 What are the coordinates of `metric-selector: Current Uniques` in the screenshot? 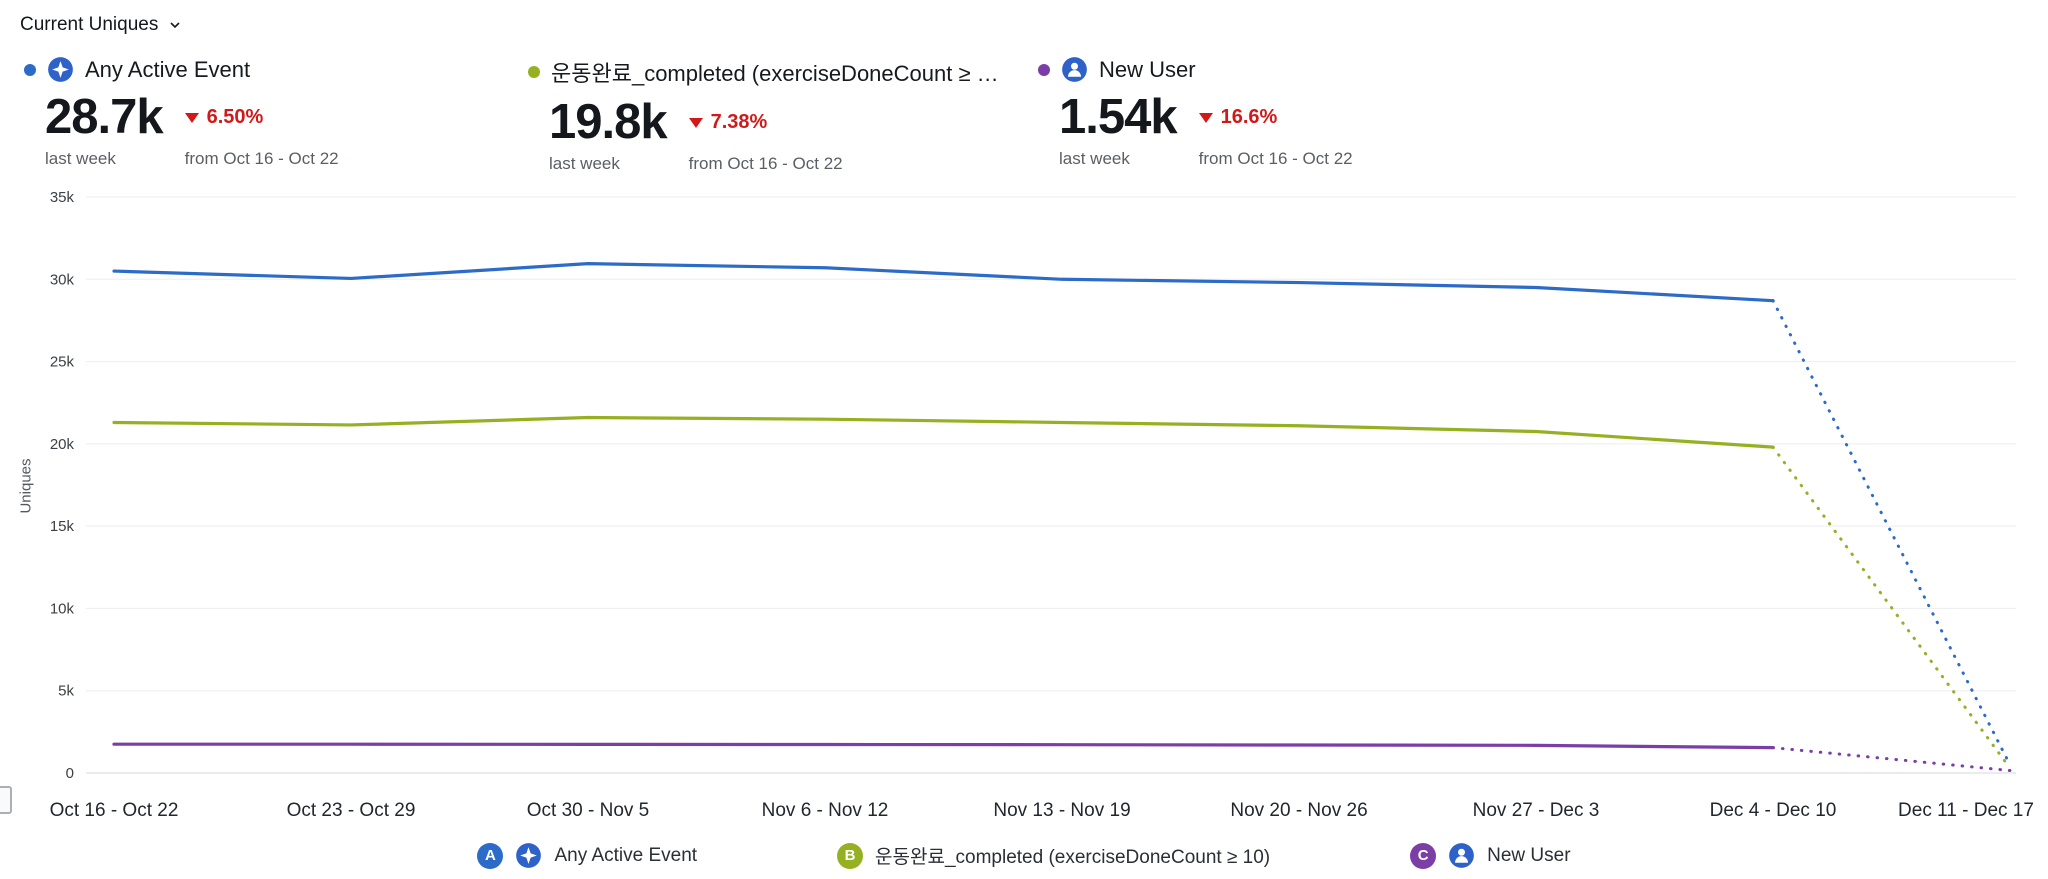 It's located at (101, 25).